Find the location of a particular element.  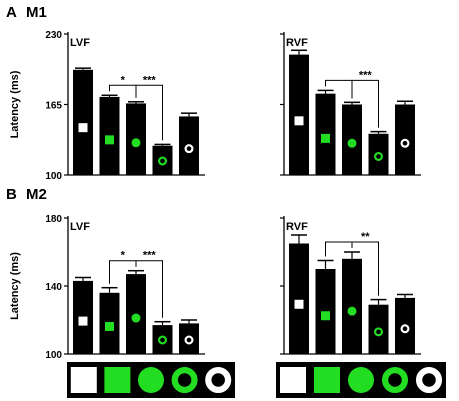

y-tick-label: 230 is located at coordinates (53, 35).